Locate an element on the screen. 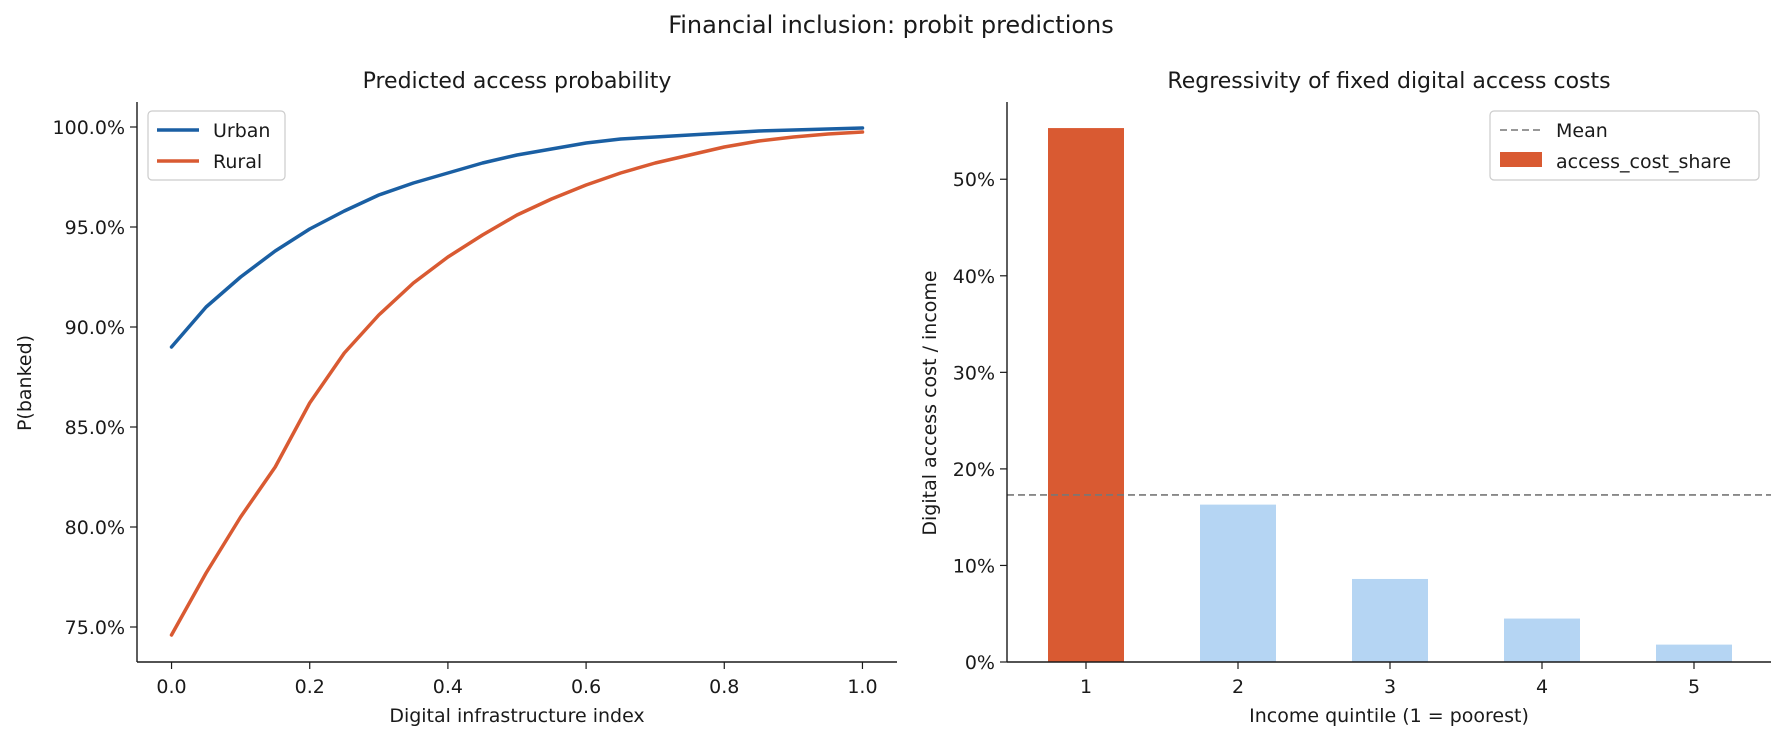 The height and width of the screenshot is (744, 1783). bar-chart-xtick-label: 5 is located at coordinates (1694, 687).